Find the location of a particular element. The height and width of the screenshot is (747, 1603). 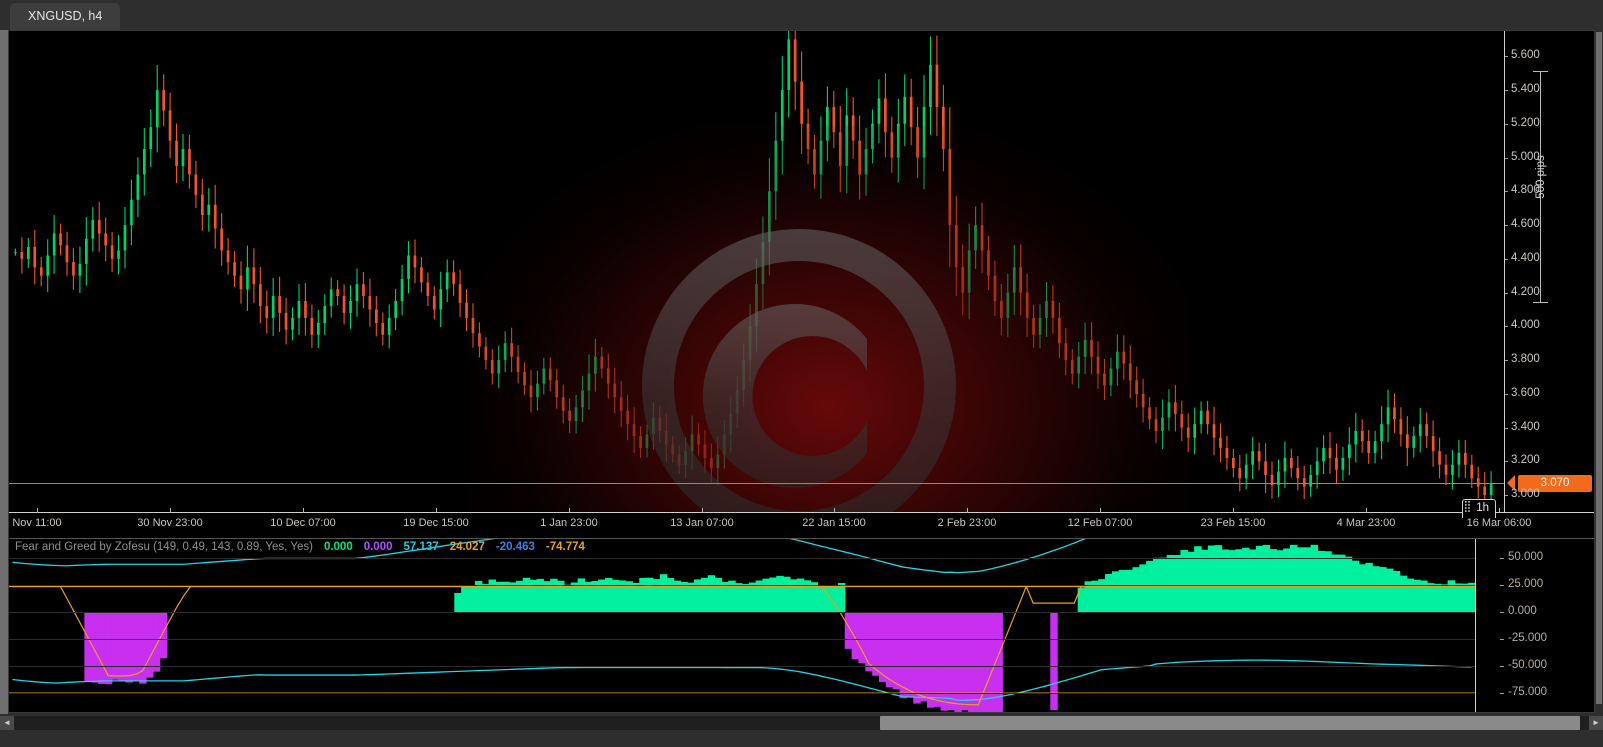

timeframe-indicator-button: 1h is located at coordinates (1479, 508).